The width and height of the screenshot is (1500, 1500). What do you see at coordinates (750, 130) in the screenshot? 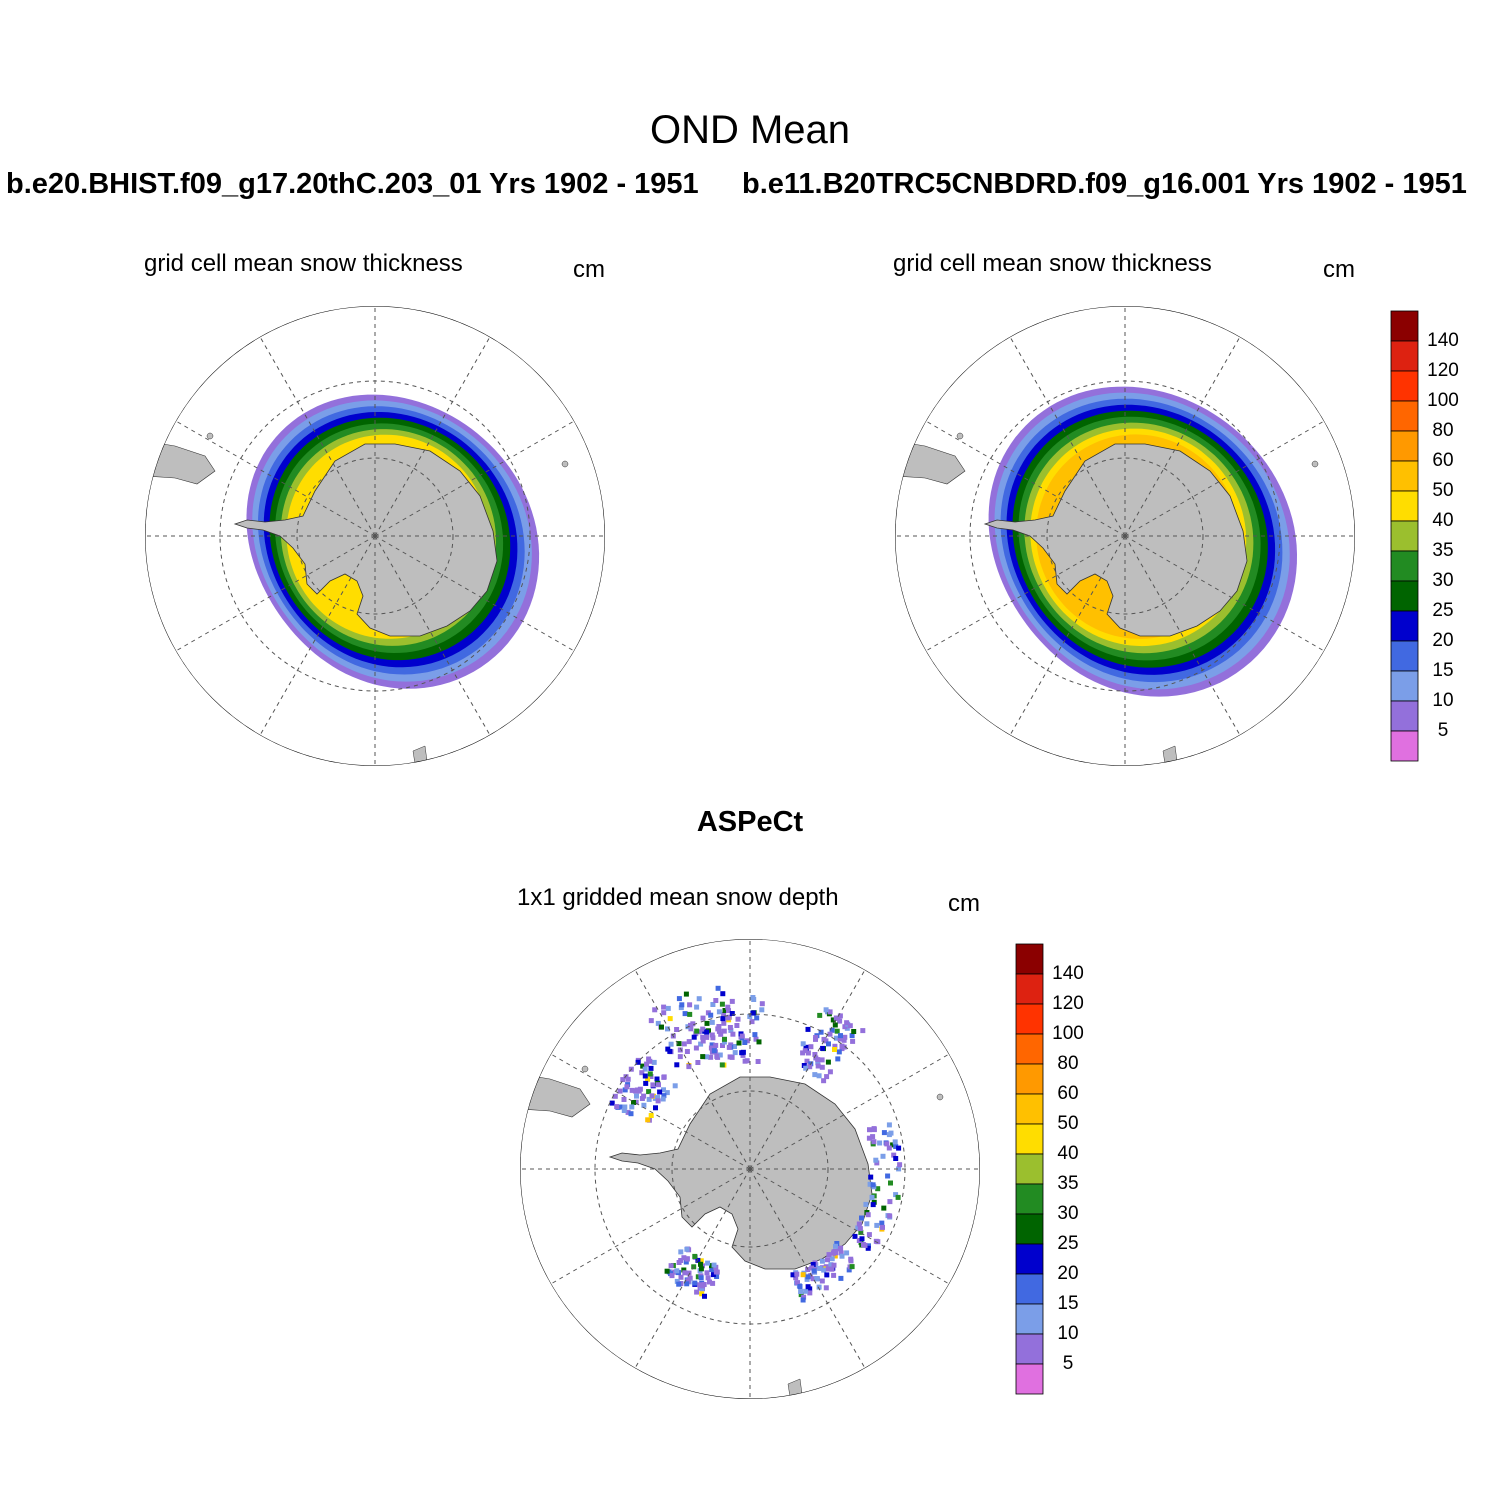
I see `figure-title: OND Mean` at bounding box center [750, 130].